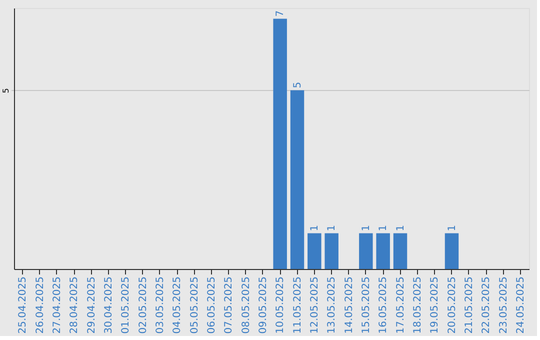 The height and width of the screenshot is (340, 540). What do you see at coordinates (57, 305) in the screenshot?
I see `x-tick-label: 27.04.2025` at bounding box center [57, 305].